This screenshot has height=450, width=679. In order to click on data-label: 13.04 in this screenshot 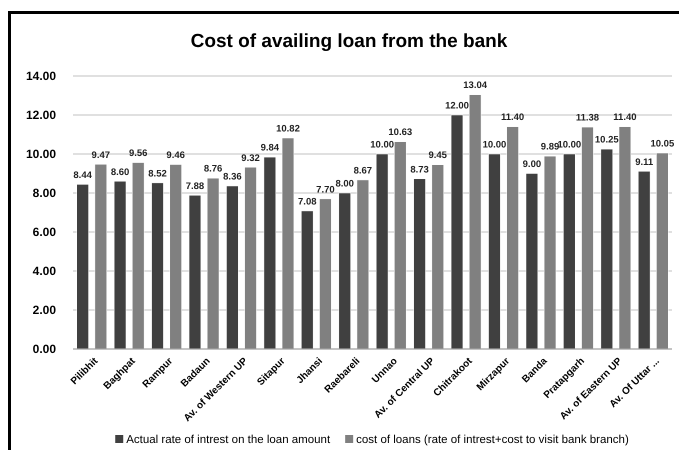, I will do `click(475, 86)`.